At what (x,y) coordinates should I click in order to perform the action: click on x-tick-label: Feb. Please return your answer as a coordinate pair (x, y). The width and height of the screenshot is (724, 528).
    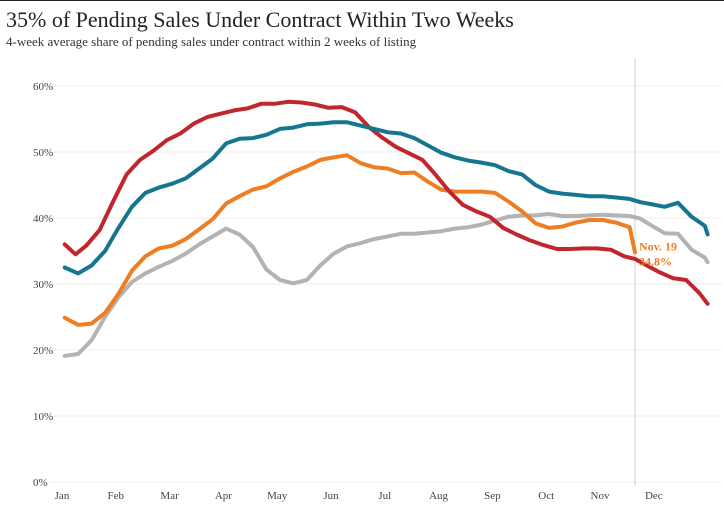
    Looking at the image, I should click on (116, 496).